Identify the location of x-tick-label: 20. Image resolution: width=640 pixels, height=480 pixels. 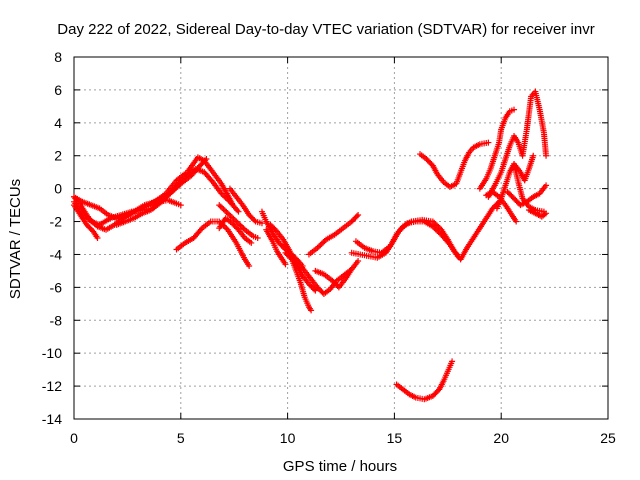
(501, 438).